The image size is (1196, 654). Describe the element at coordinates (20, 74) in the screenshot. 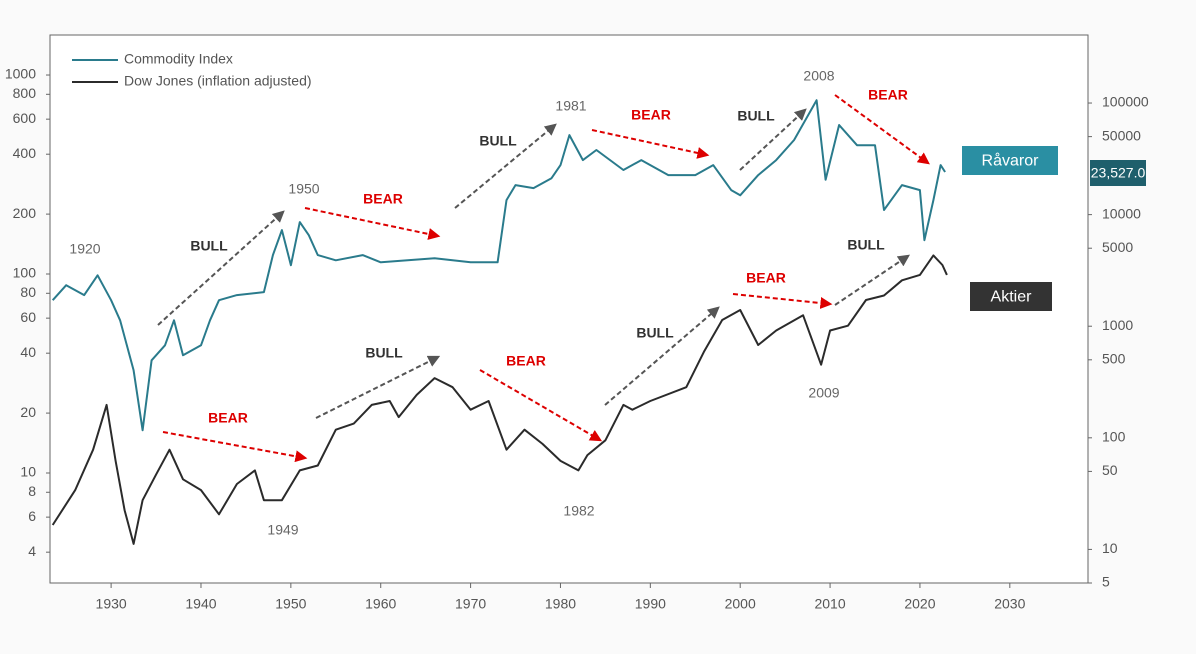

I see `y-tick-label: 1000` at that location.